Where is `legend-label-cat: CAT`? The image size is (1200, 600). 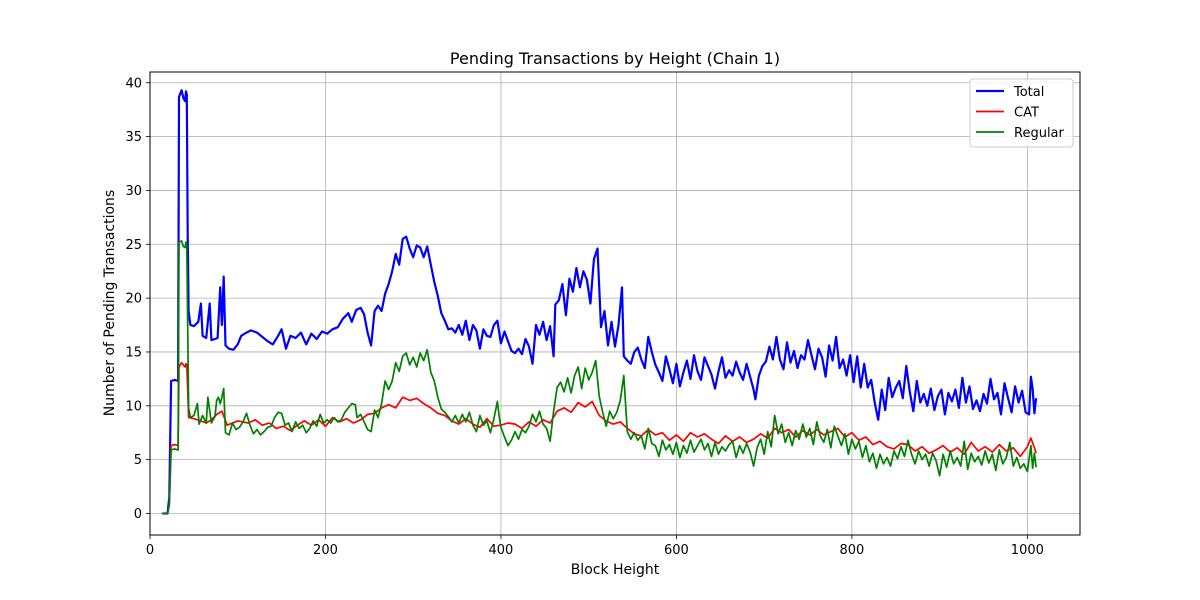 legend-label-cat: CAT is located at coordinates (1026, 113).